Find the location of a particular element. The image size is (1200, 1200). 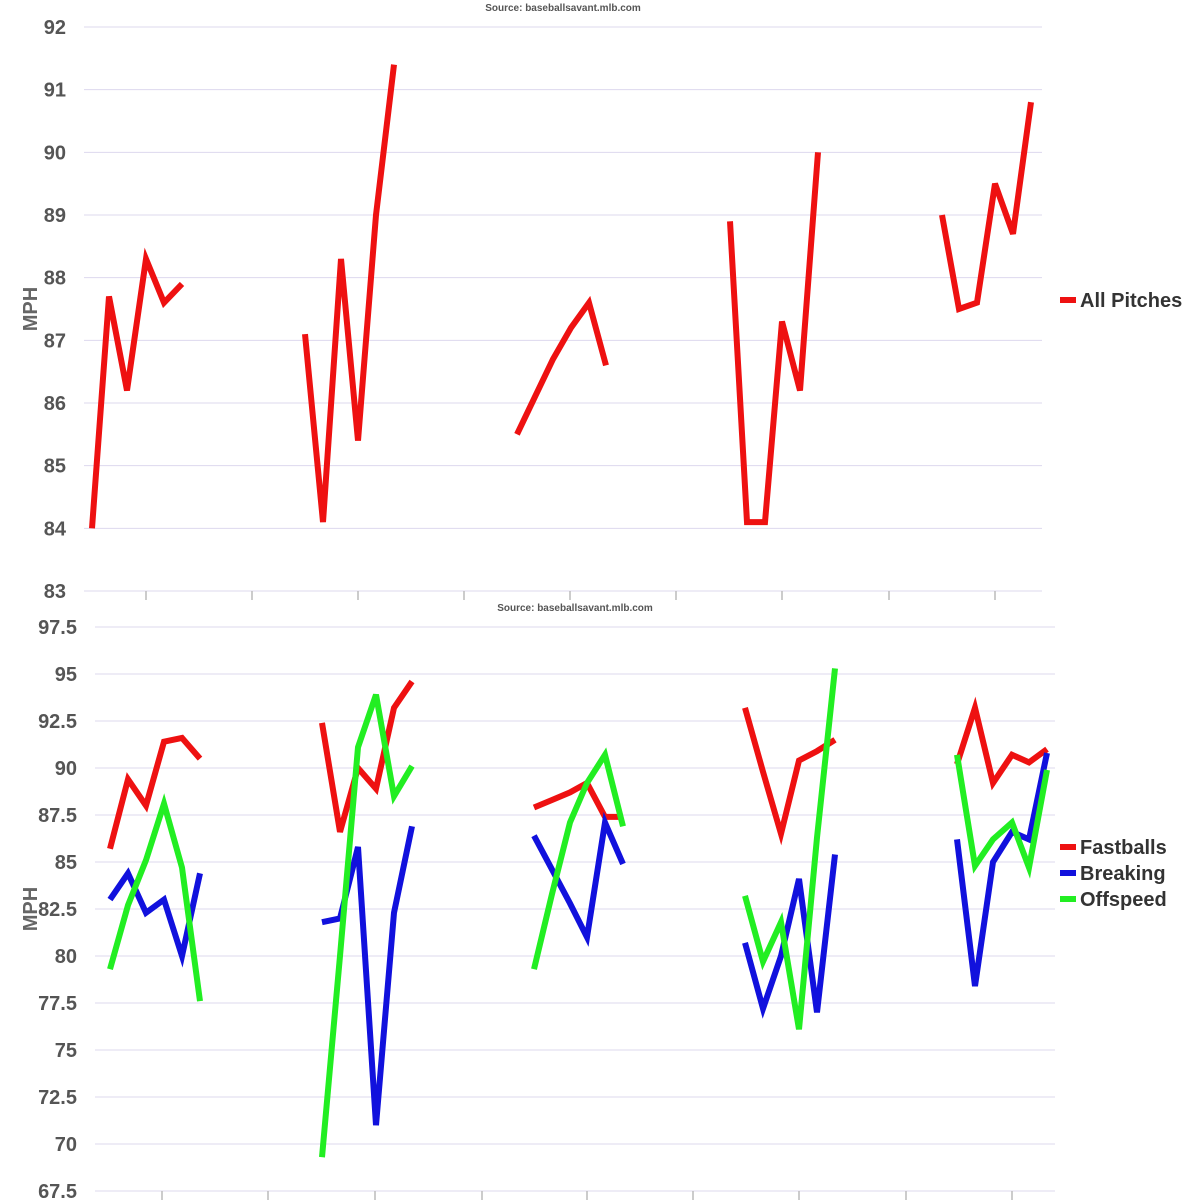

y-tick-label: 89 is located at coordinates (55, 216).